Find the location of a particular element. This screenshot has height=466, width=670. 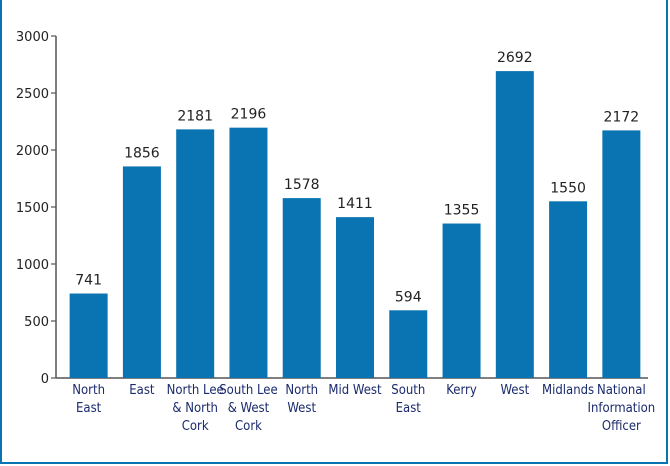

y-tick-label: 1000 is located at coordinates (32, 265).